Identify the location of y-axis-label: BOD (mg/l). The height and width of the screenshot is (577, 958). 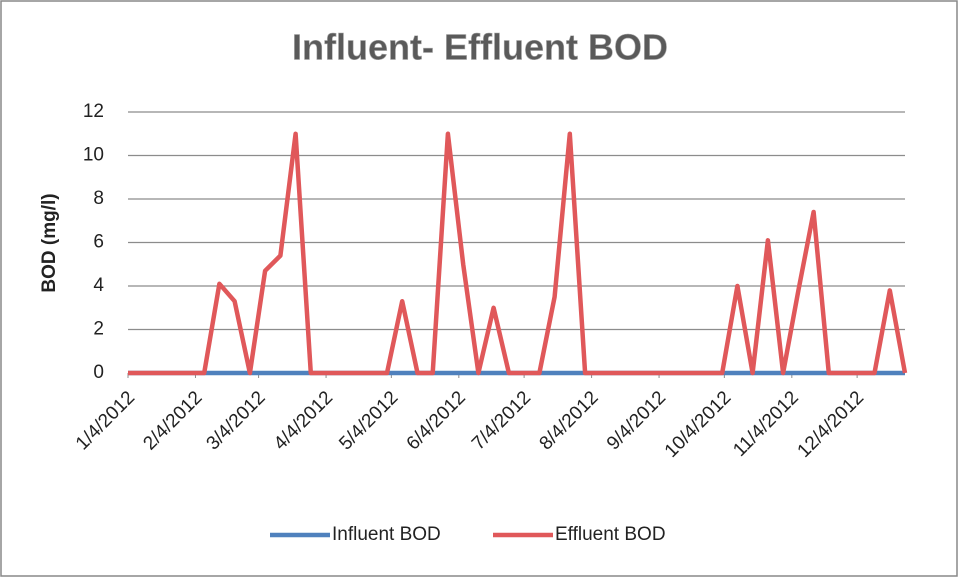
(49, 242).